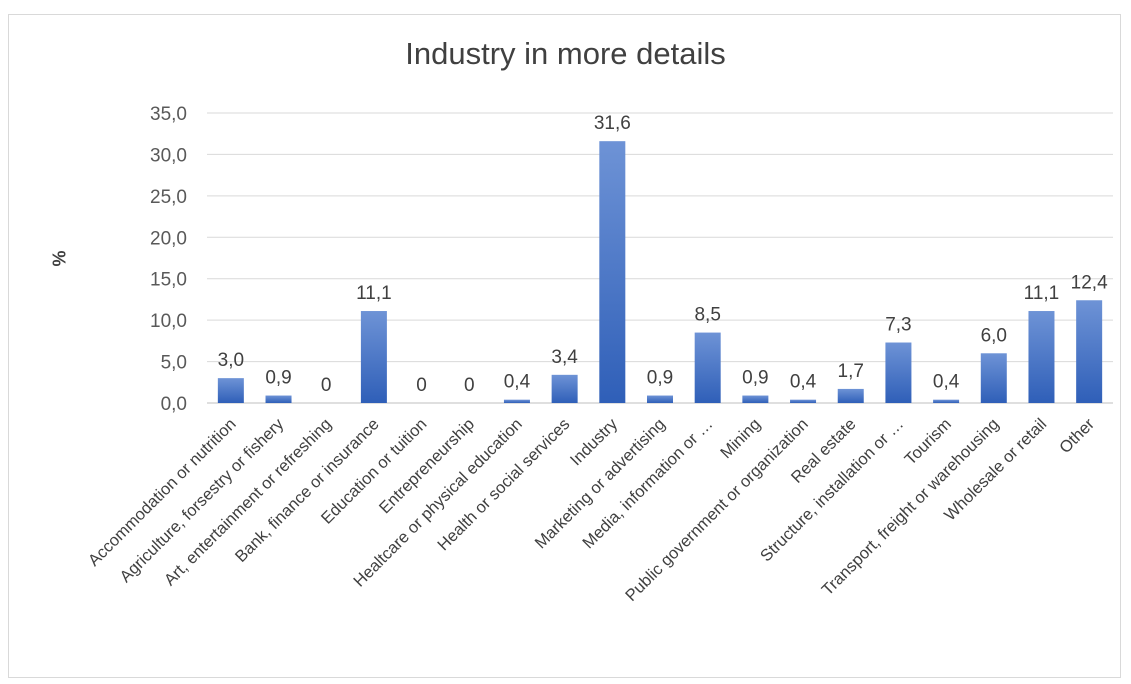  What do you see at coordinates (707, 315) in the screenshot?
I see `data-label: 8,5` at bounding box center [707, 315].